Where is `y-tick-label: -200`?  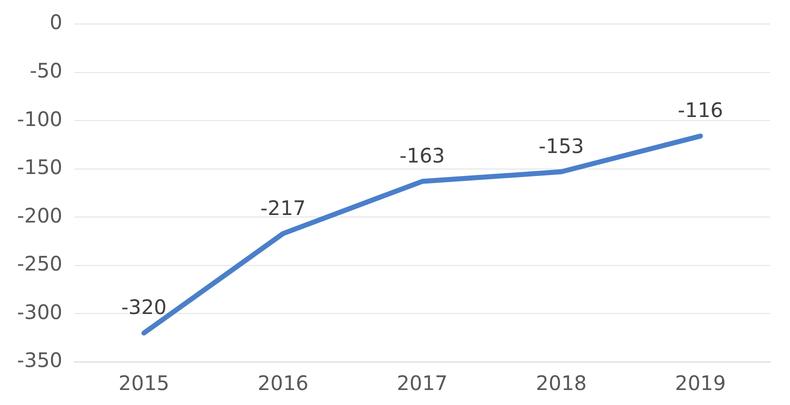 y-tick-label: -200 is located at coordinates (39, 215).